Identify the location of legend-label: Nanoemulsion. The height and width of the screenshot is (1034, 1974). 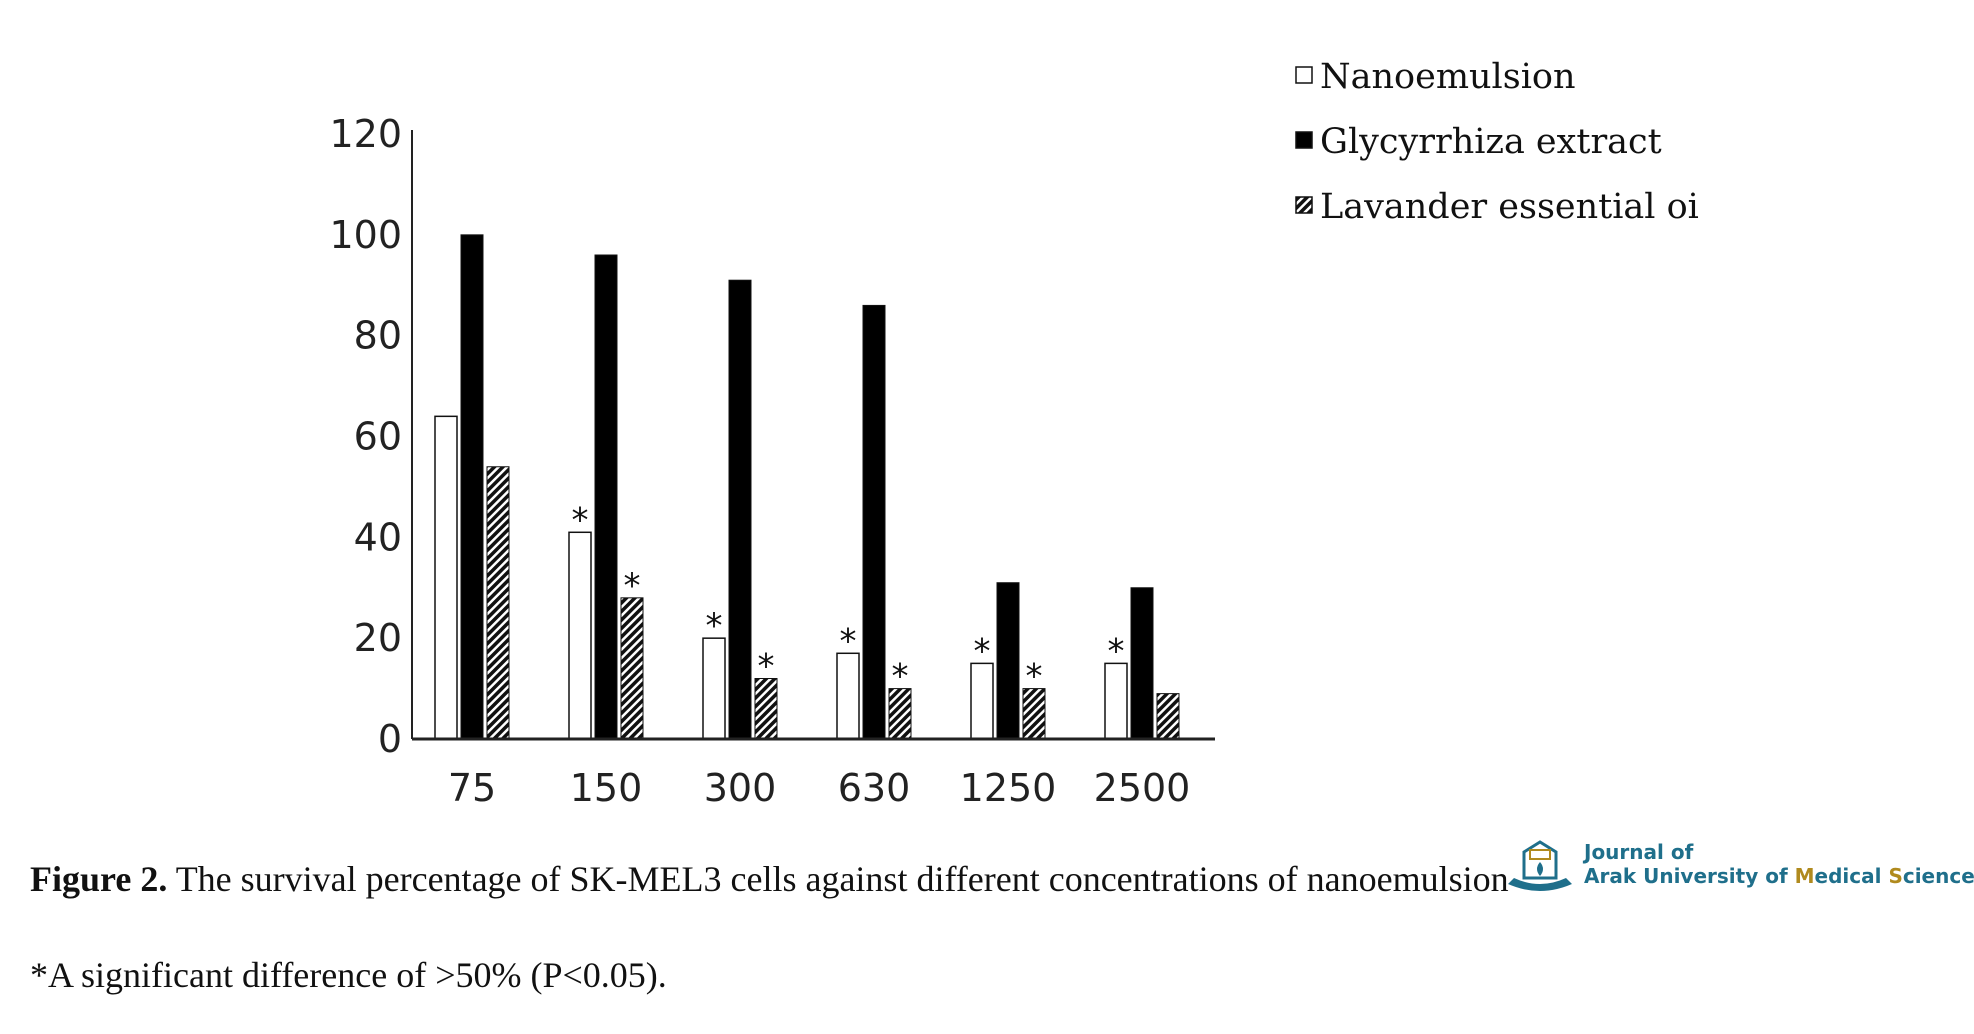
(1448, 77).